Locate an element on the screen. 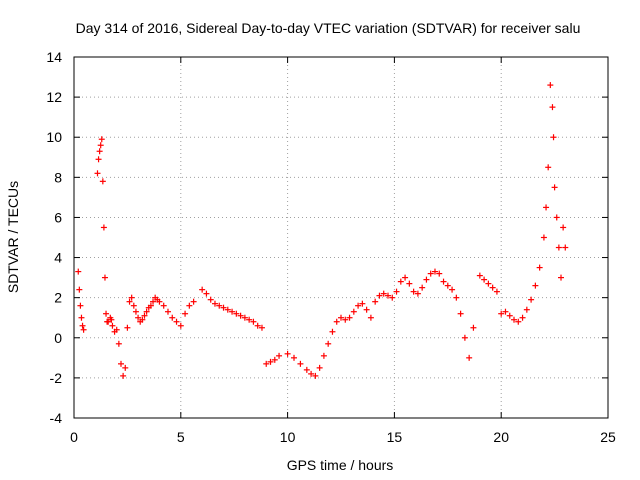 This screenshot has height=480, width=640. y-axis-label: SDTVAR / TECUs is located at coordinates (13, 237).